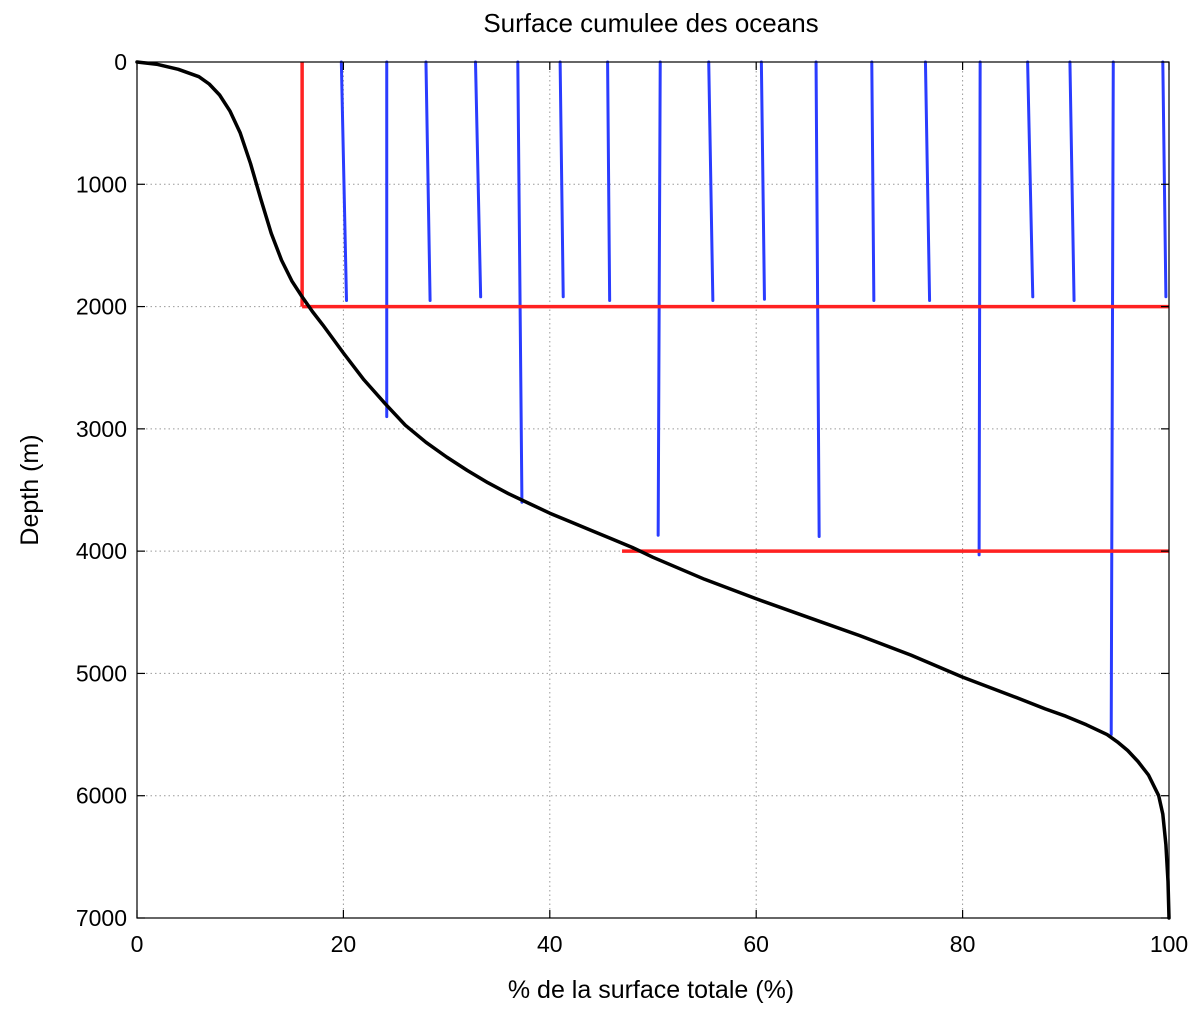 Image resolution: width=1202 pixels, height=1010 pixels. What do you see at coordinates (651, 990) in the screenshot?
I see `x-axis-label: % de la surface totale (%)` at bounding box center [651, 990].